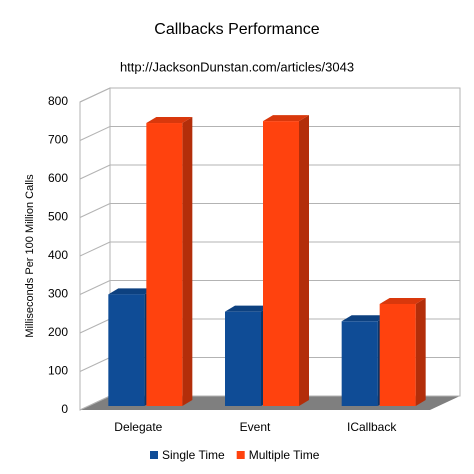 The height and width of the screenshot is (474, 474). What do you see at coordinates (237, 66) in the screenshot?
I see `chart-subtitle: http://JacksonDunstan.com/articles/3043` at bounding box center [237, 66].